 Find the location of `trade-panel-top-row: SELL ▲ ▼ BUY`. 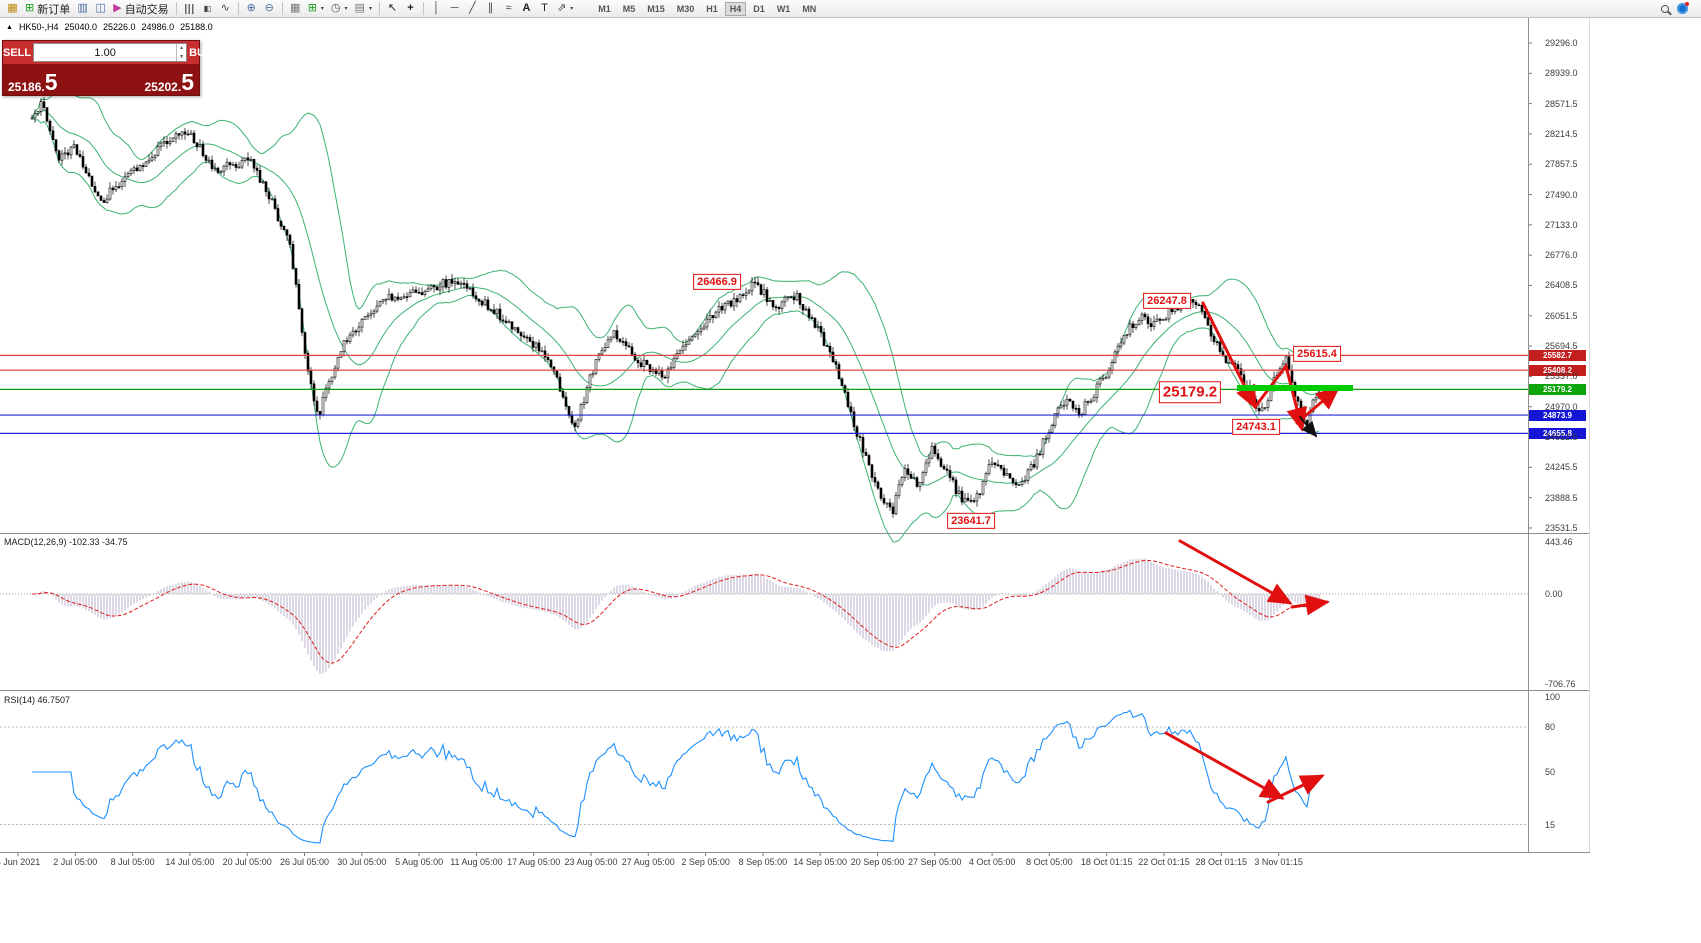

trade-panel-top-row: SELL ▲ ▼ BUY is located at coordinates (107, 52).